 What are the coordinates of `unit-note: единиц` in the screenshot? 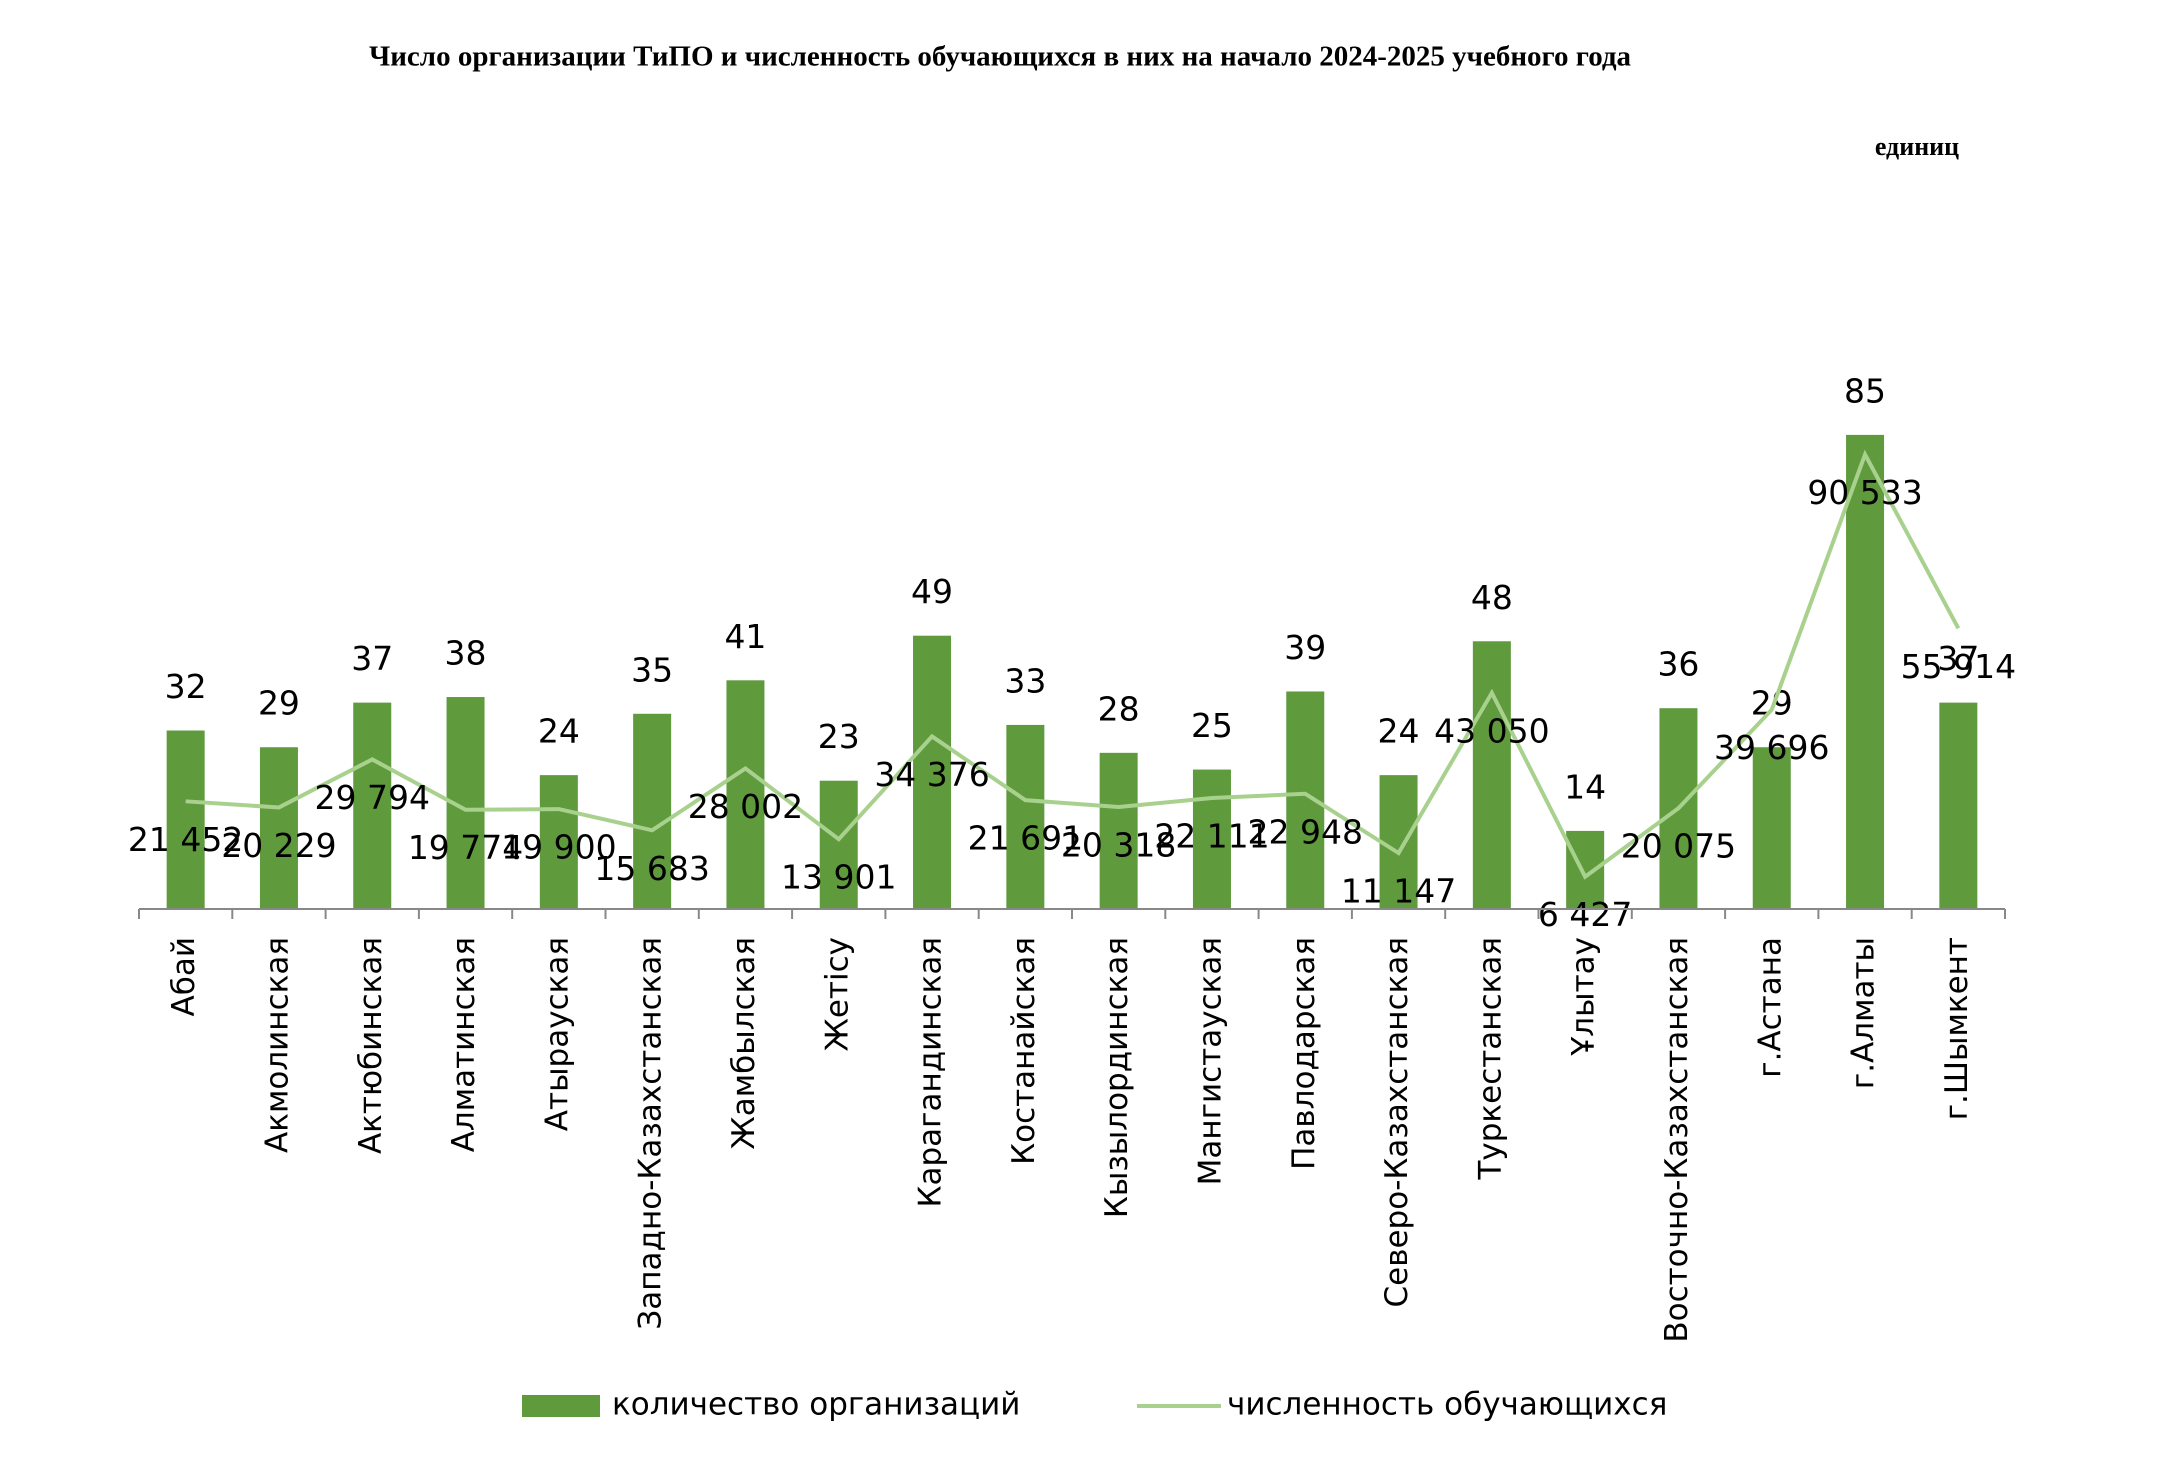 It's located at (1917, 146).